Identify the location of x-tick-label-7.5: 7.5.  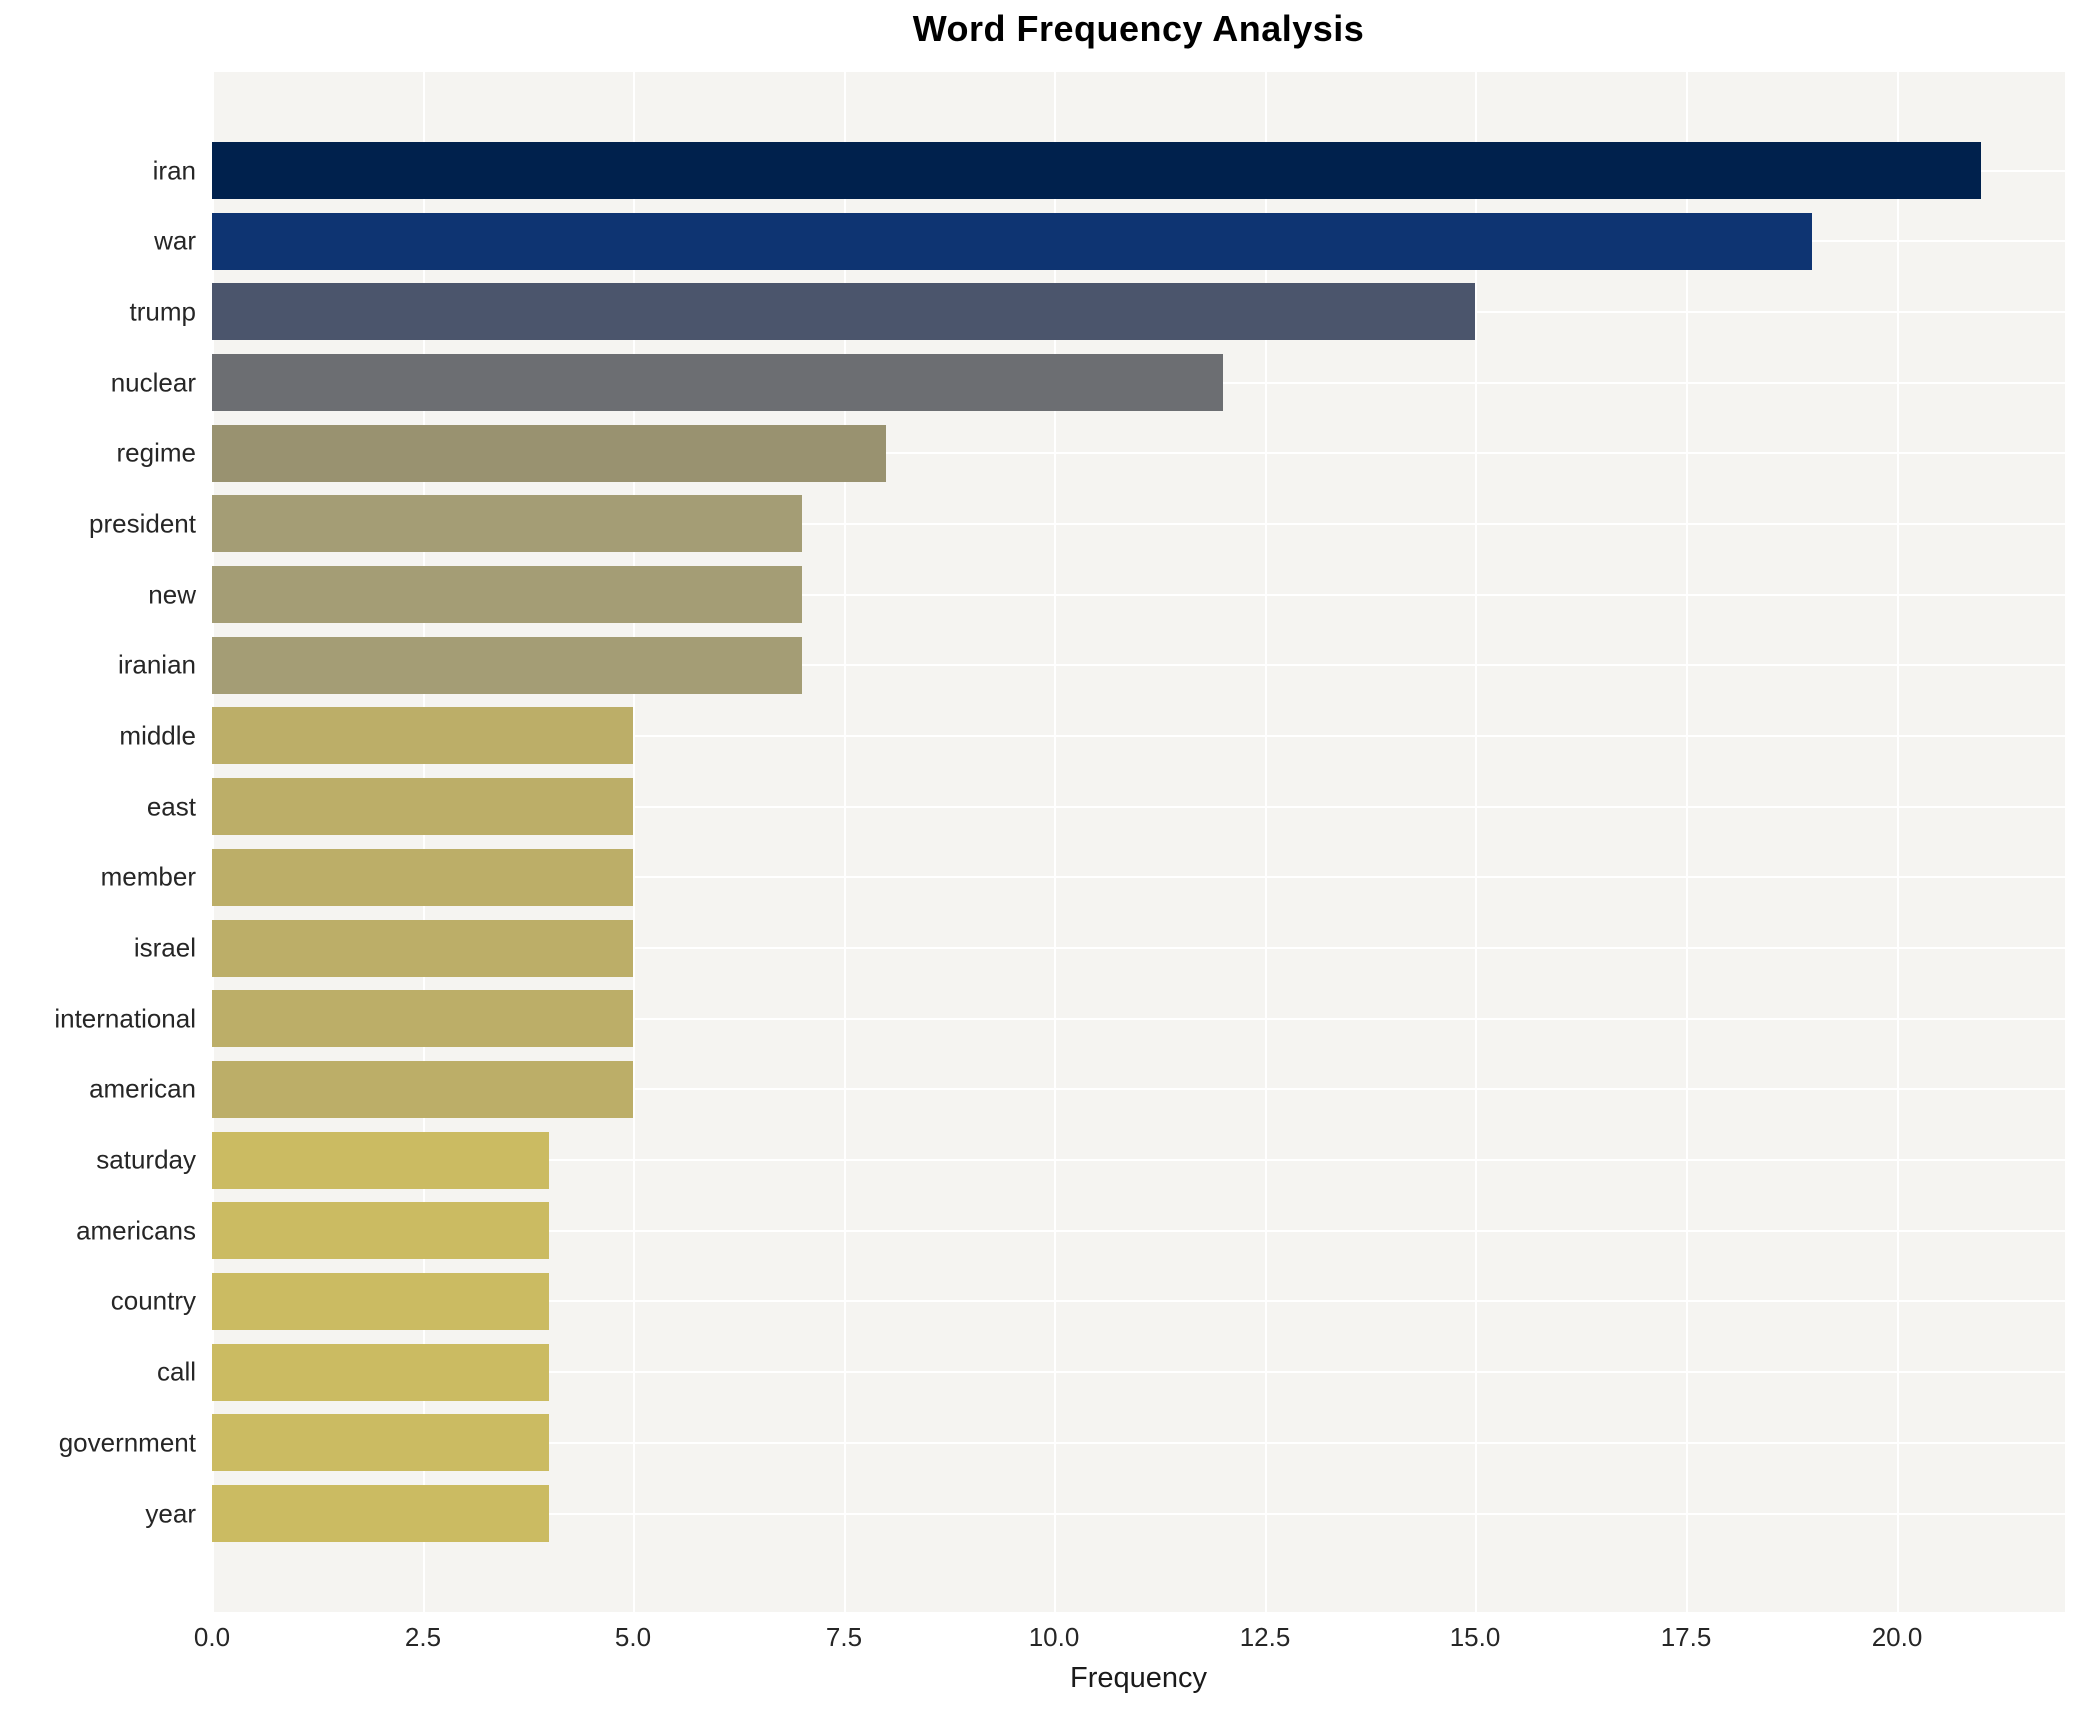
(844, 1637).